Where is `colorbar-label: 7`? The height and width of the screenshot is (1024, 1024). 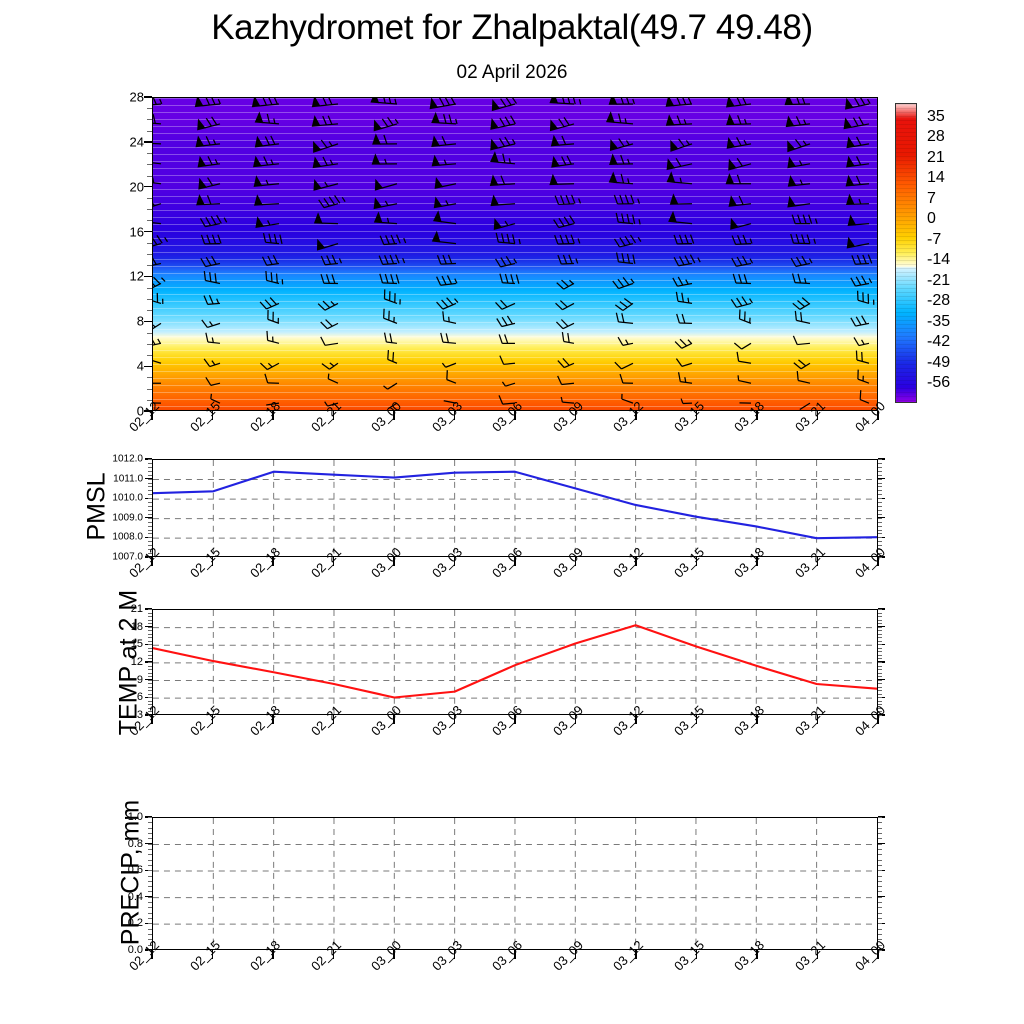 colorbar-label: 7 is located at coordinates (931, 198).